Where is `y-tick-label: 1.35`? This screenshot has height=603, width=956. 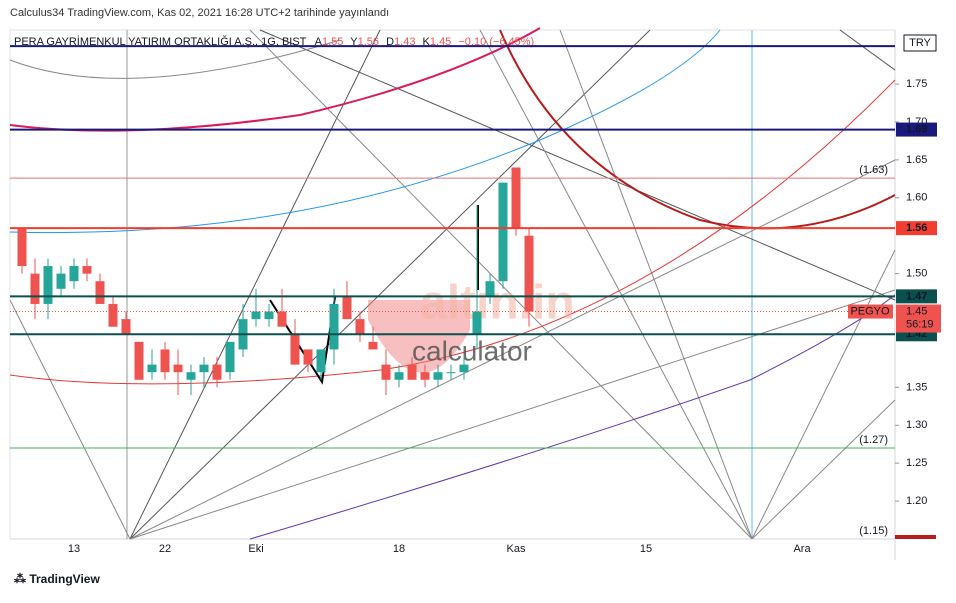
y-tick-label: 1.35 is located at coordinates (916, 387).